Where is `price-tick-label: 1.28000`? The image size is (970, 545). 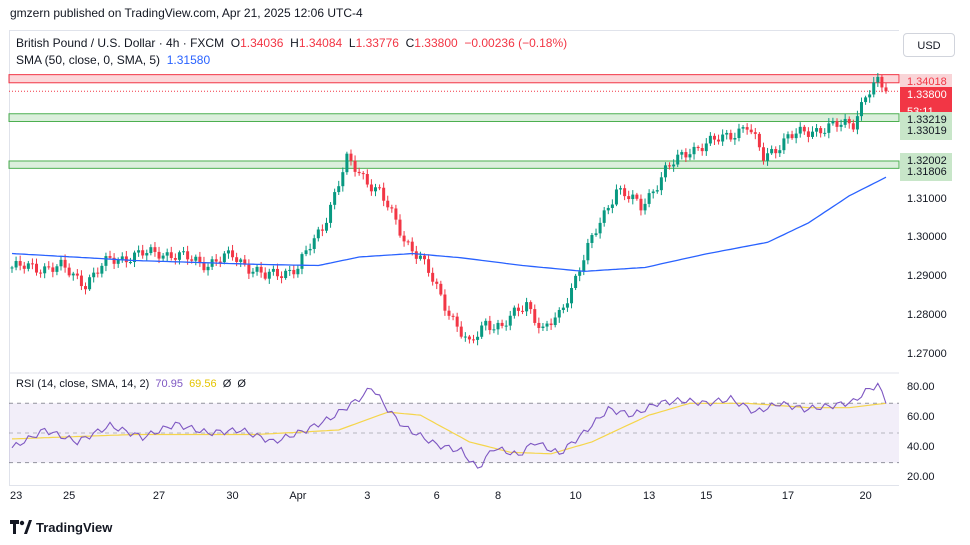
price-tick-label: 1.28000 is located at coordinates (927, 314).